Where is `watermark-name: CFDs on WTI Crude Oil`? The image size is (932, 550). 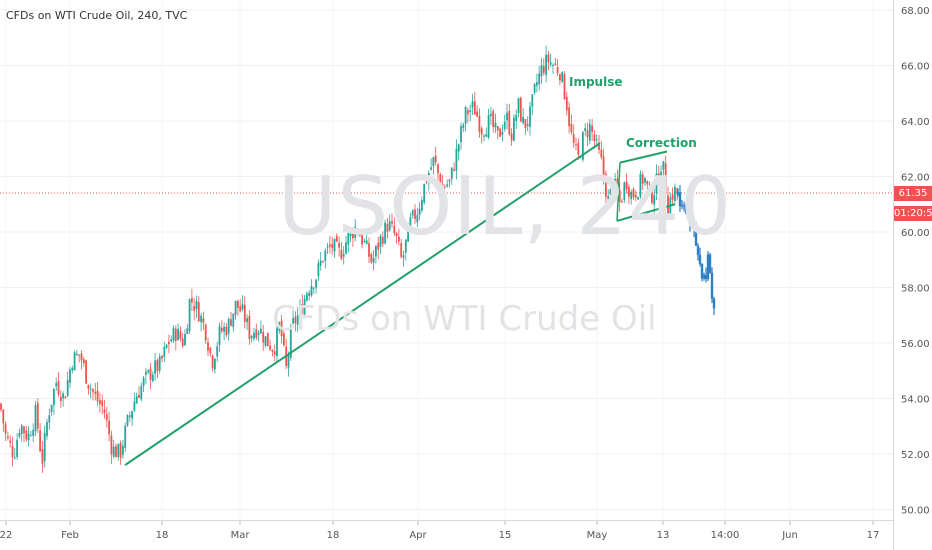
watermark-name: CFDs on WTI Crude Oil is located at coordinates (464, 319).